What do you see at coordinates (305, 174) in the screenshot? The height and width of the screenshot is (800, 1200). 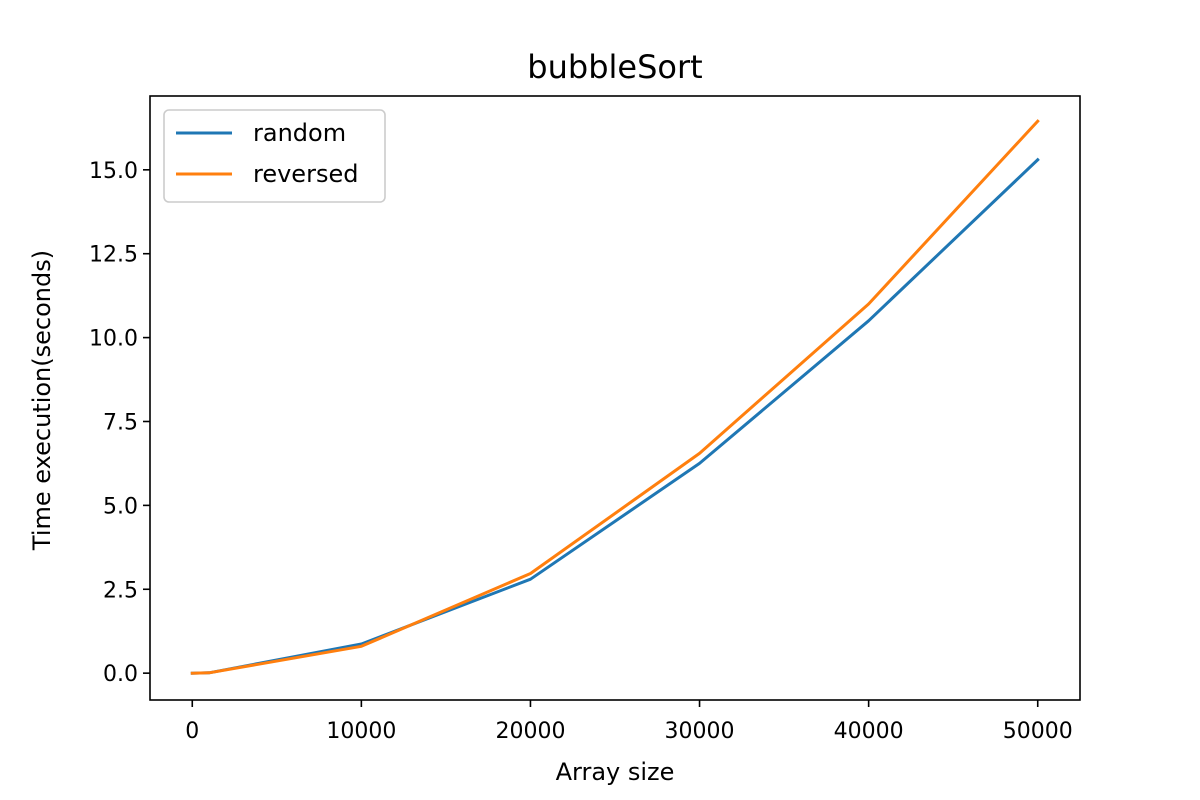 I see `legend-label-reversed: reversed` at bounding box center [305, 174].